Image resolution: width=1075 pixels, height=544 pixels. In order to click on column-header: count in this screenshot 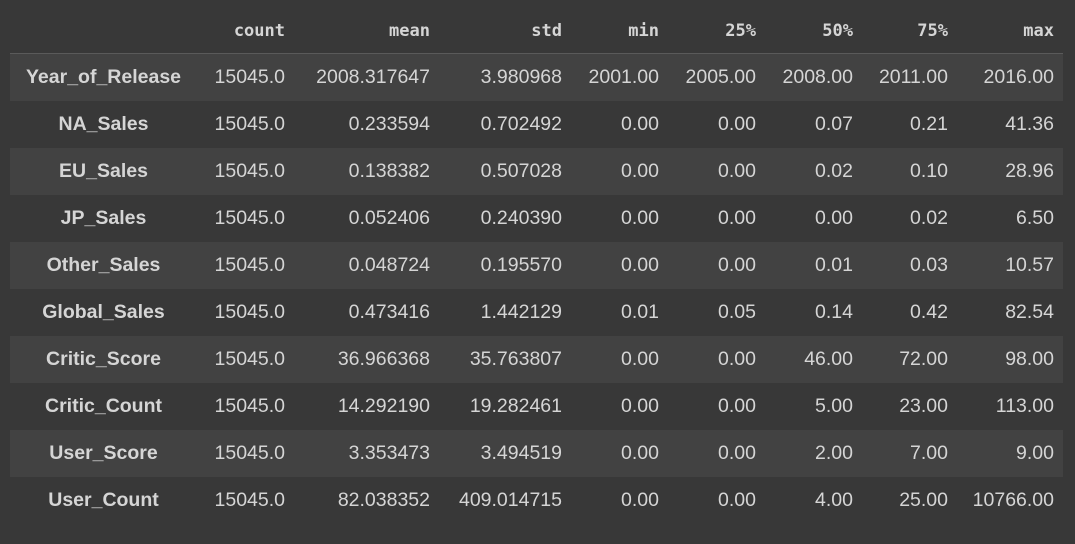, I will do `click(259, 30)`.